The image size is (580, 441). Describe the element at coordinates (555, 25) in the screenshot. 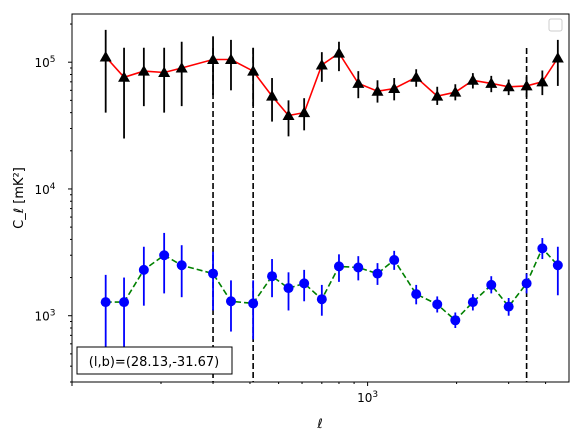

I see `legend-box` at that location.